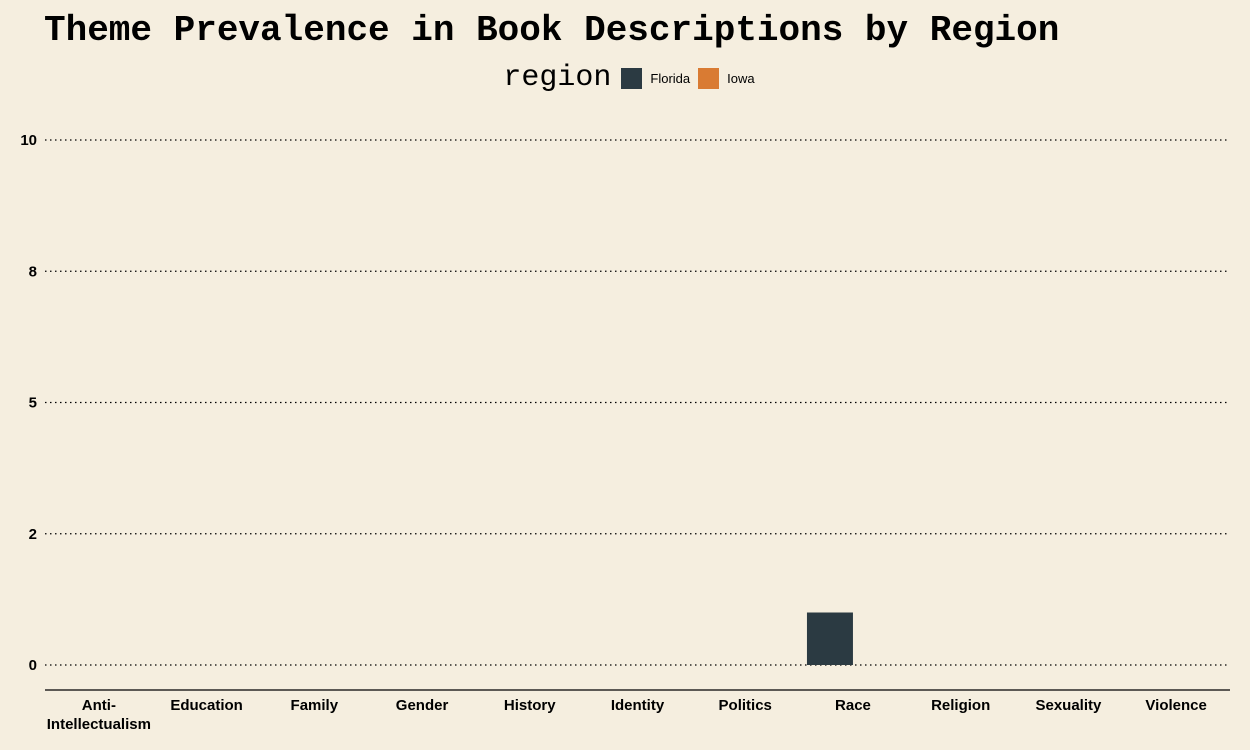  What do you see at coordinates (1175, 705) in the screenshot?
I see `x-tick-label: Violence` at bounding box center [1175, 705].